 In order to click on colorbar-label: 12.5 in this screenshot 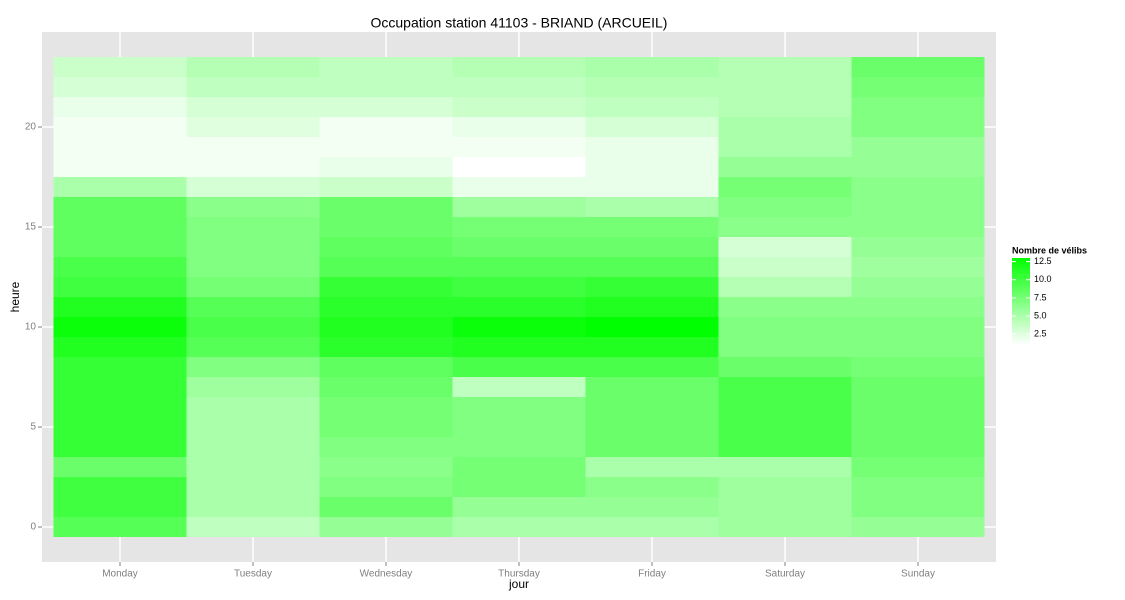, I will do `click(1043, 261)`.